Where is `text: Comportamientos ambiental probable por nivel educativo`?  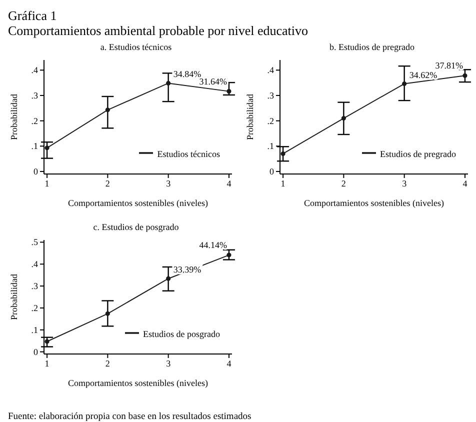 text: Comportamientos ambiental probable por nivel educativo is located at coordinates (159, 30).